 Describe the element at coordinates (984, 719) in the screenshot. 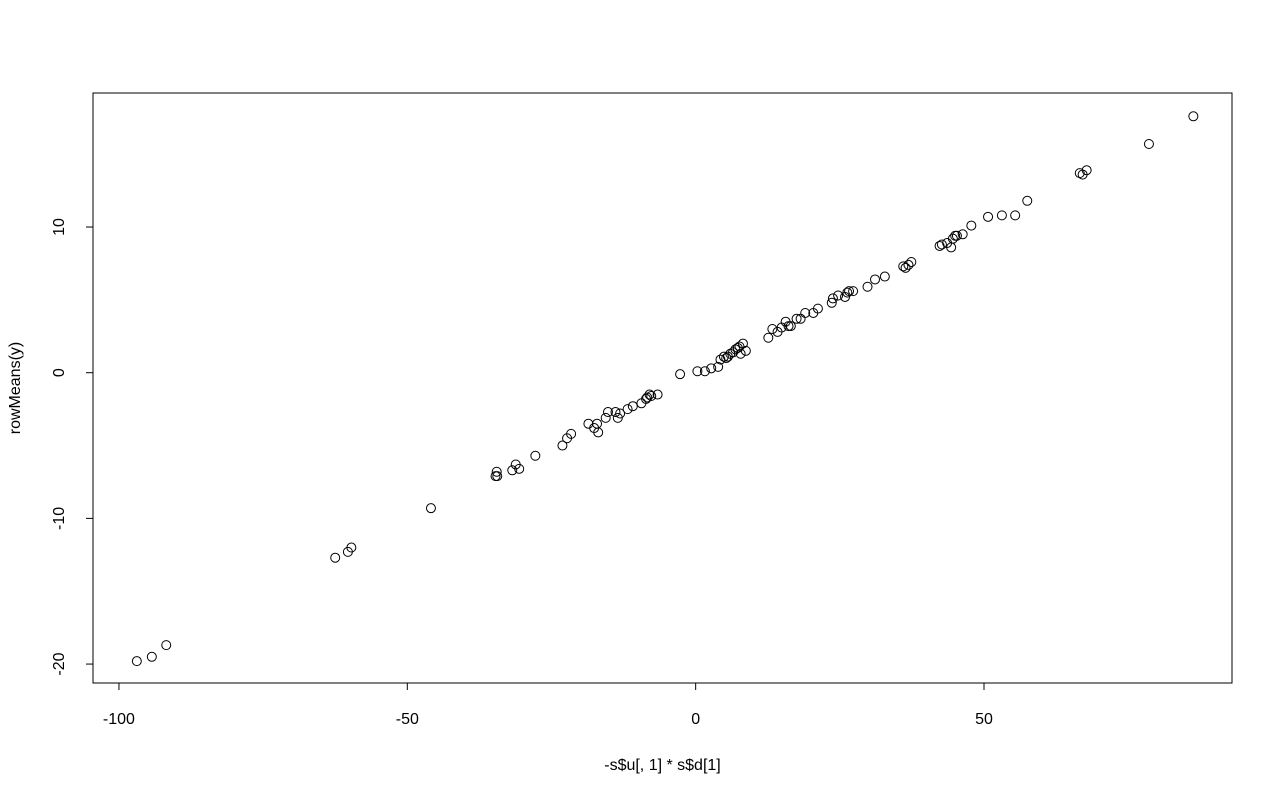

I see `x-tick-label: 50` at that location.